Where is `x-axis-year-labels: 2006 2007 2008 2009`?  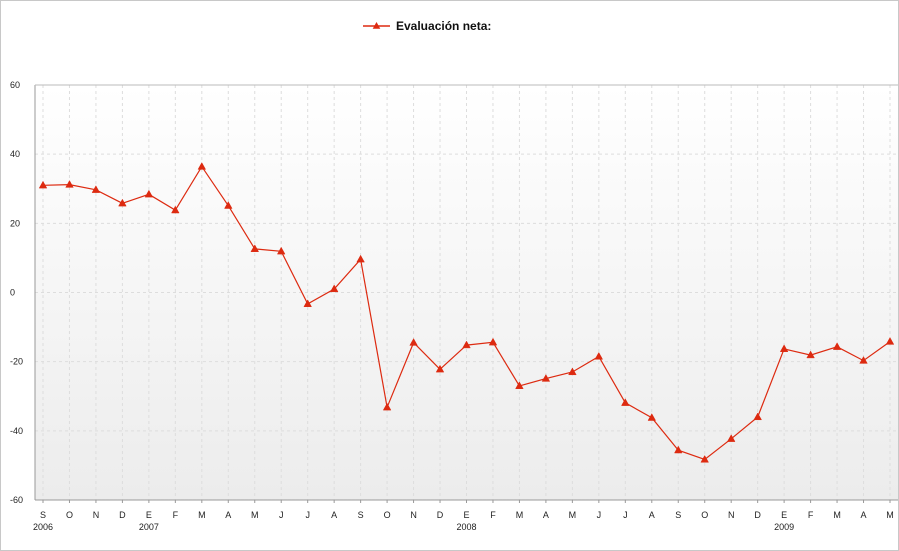 x-axis-year-labels: 2006 2007 2008 2009 is located at coordinates (413, 527).